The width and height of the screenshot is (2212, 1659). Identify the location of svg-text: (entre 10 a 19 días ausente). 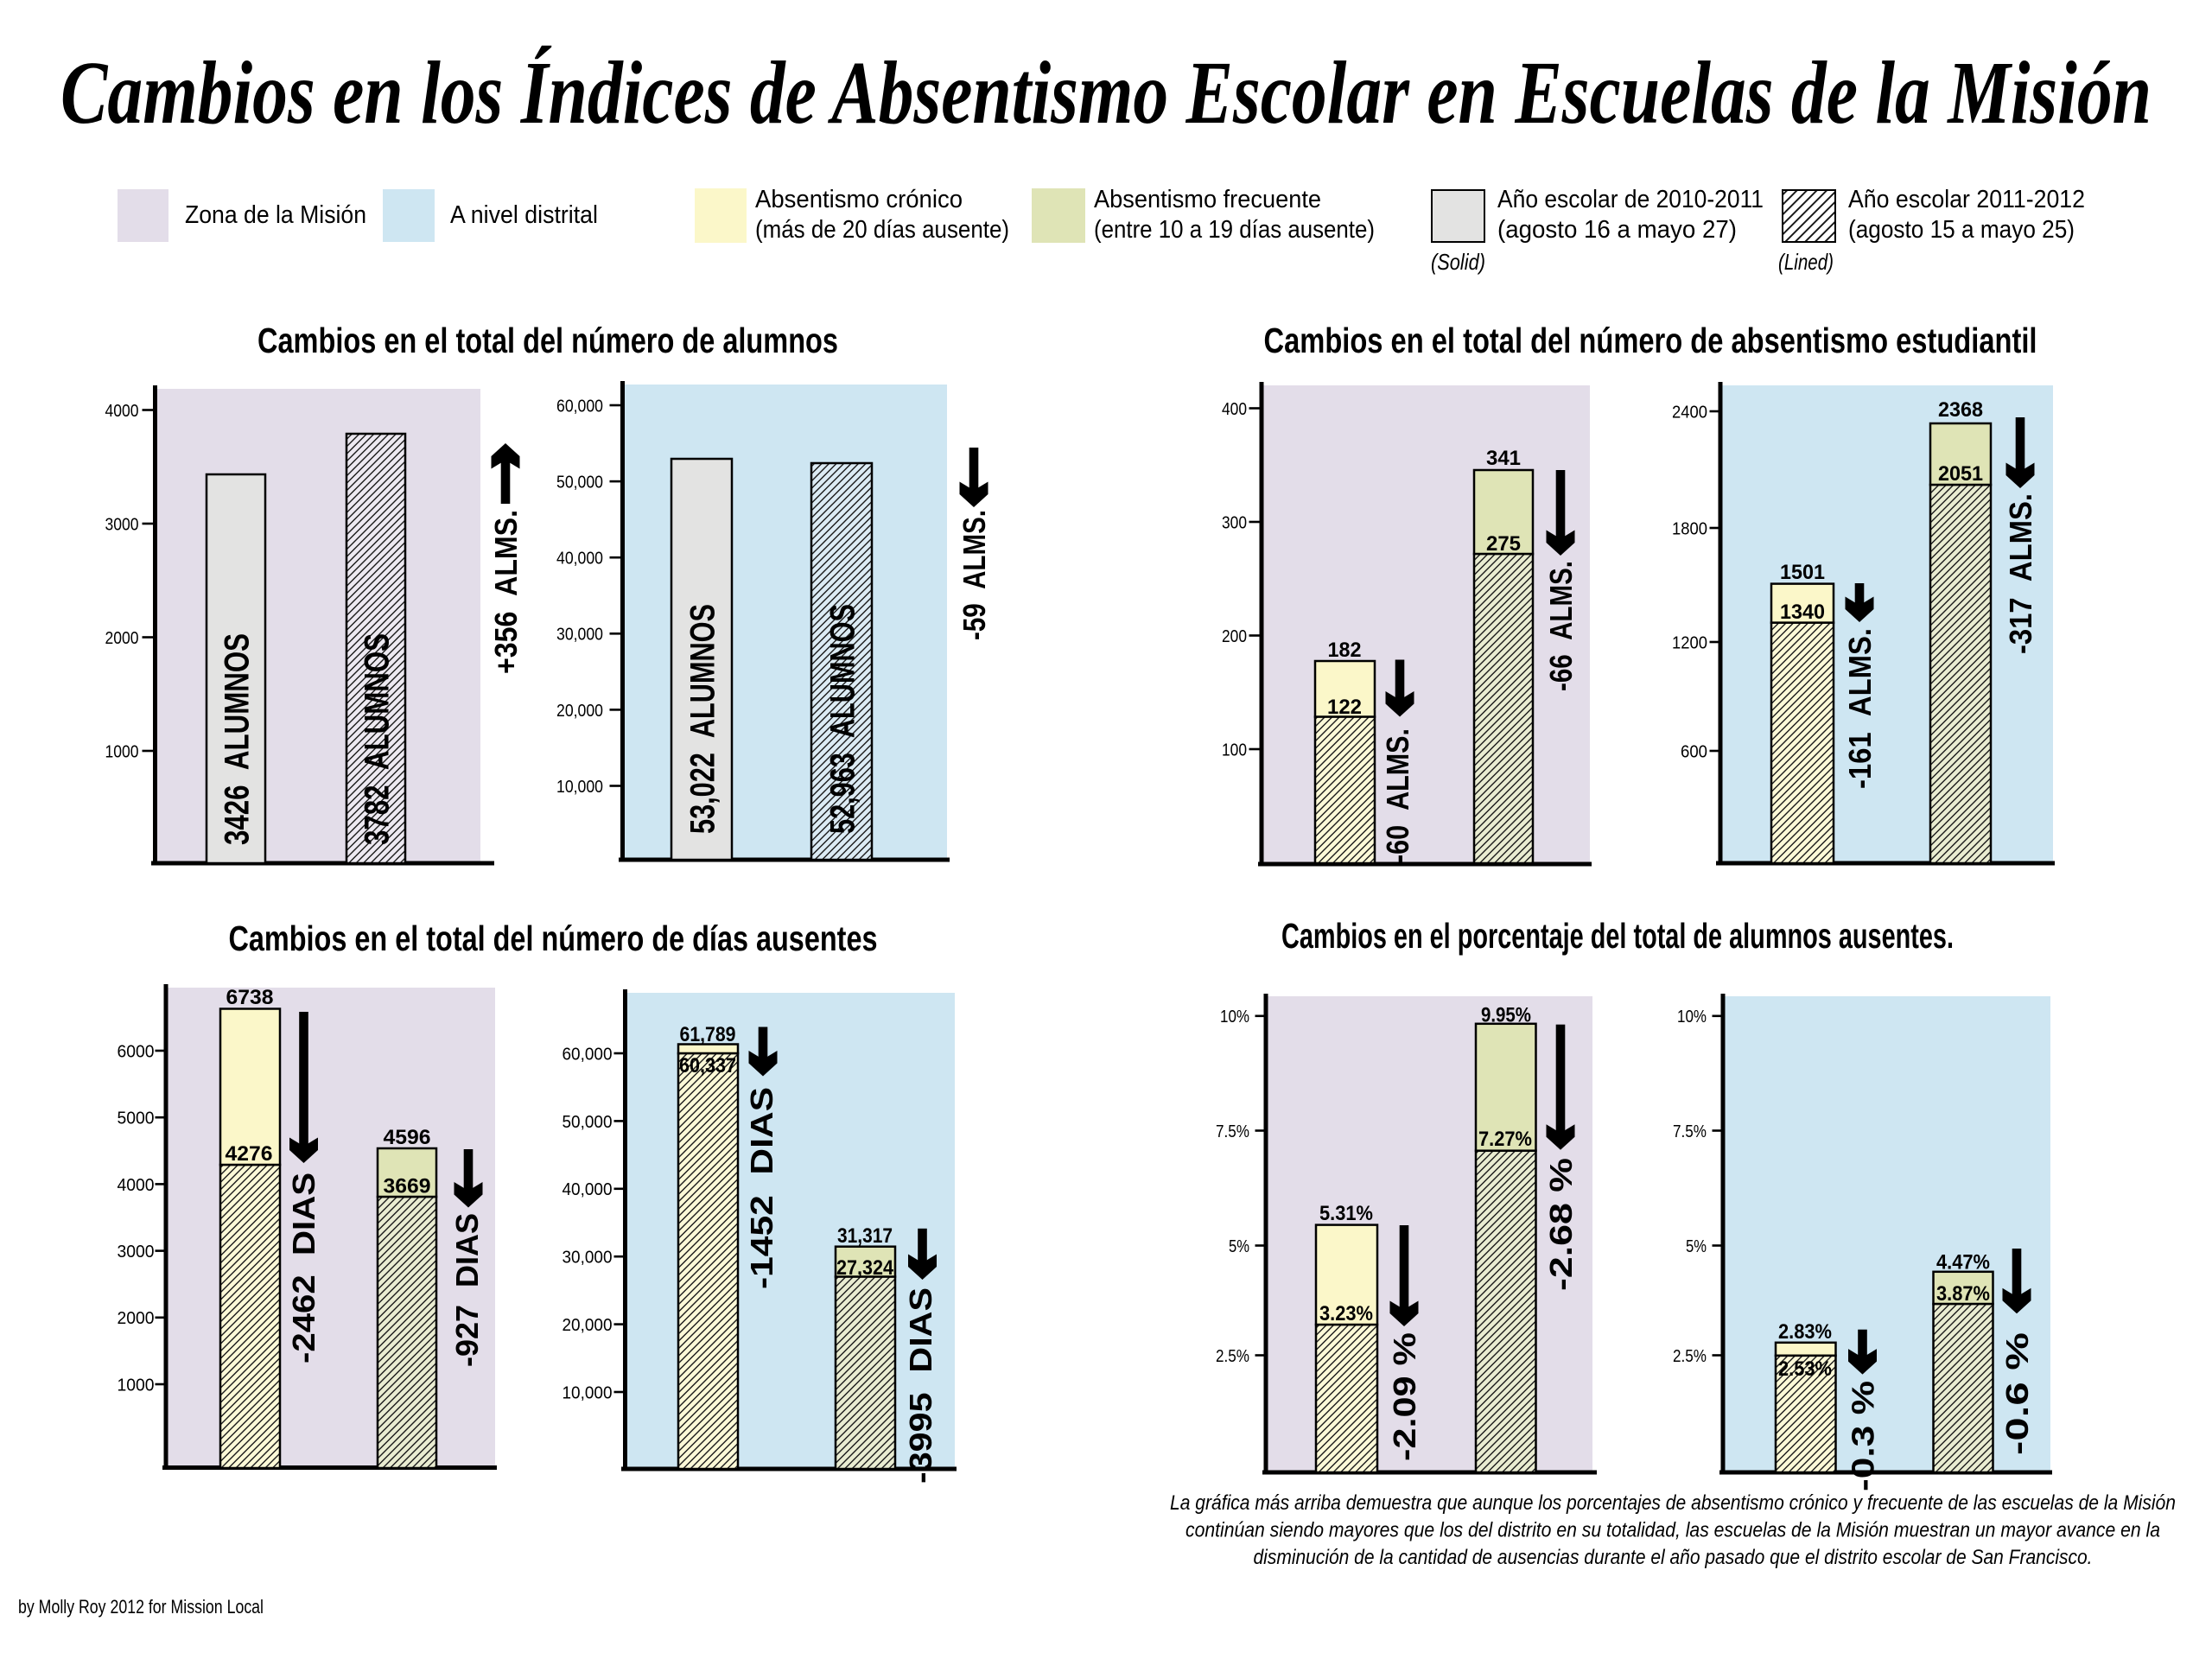
(1234, 230).